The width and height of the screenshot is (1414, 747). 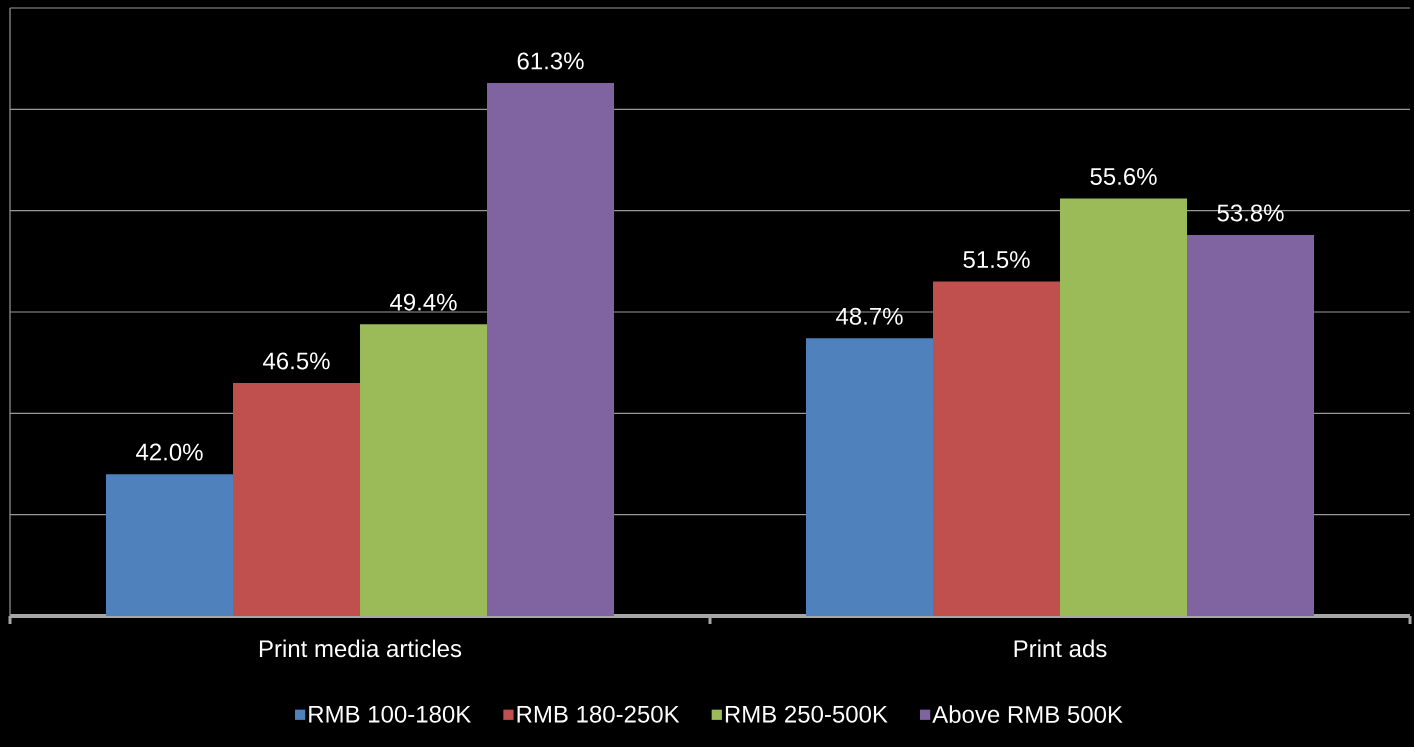 I want to click on data-label: 48.7%, so click(x=869, y=316).